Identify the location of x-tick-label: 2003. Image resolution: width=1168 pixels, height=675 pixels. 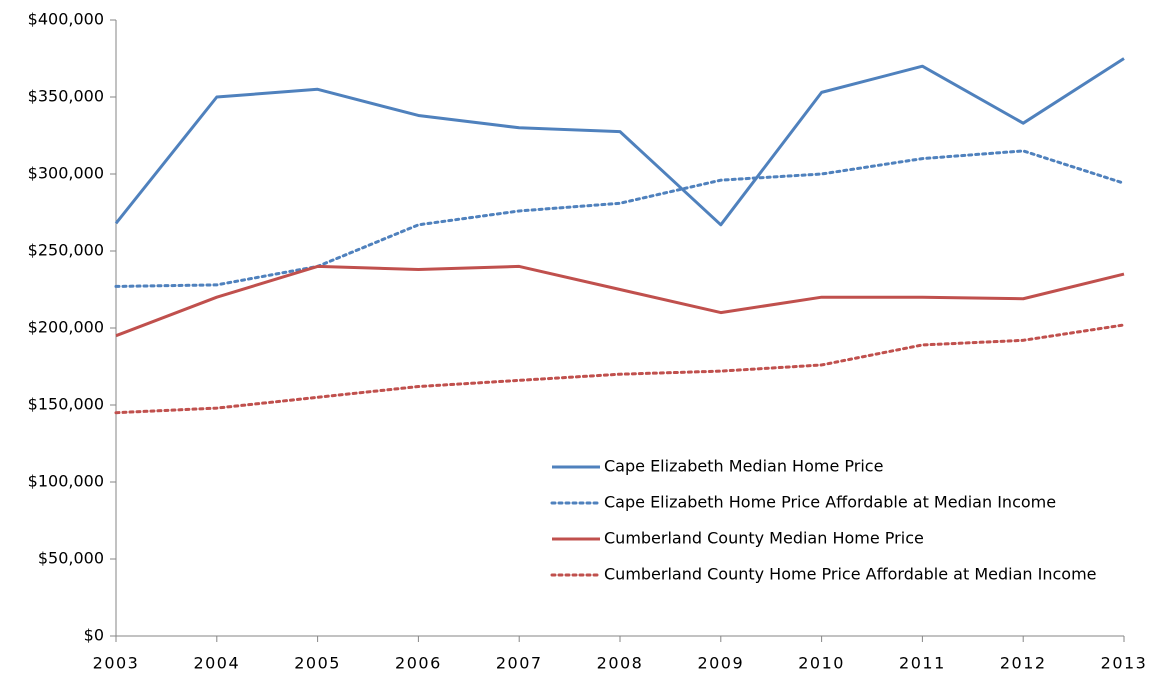
(116, 663).